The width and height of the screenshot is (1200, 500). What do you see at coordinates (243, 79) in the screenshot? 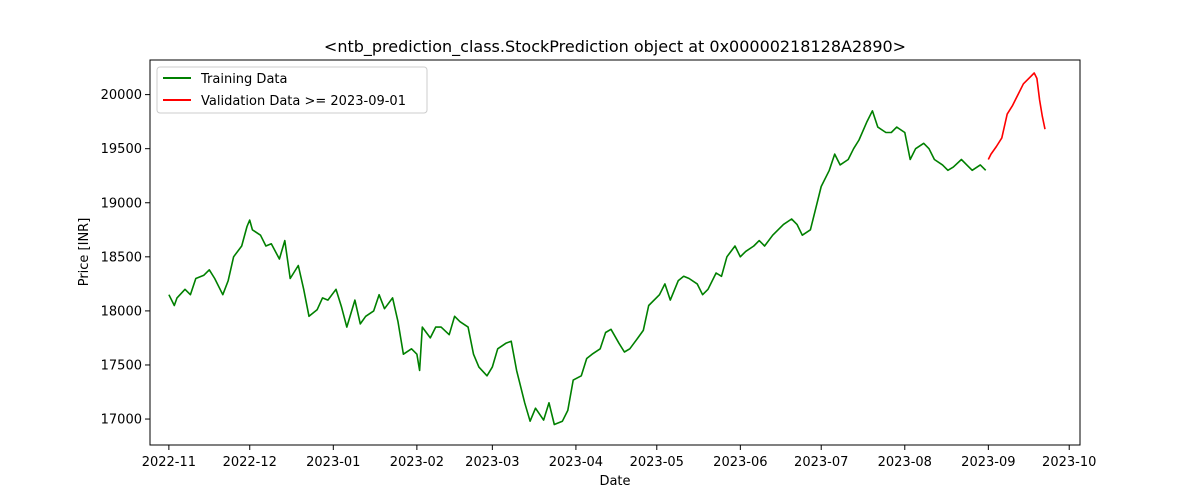
I see `legend-label-training: Training Data` at bounding box center [243, 79].